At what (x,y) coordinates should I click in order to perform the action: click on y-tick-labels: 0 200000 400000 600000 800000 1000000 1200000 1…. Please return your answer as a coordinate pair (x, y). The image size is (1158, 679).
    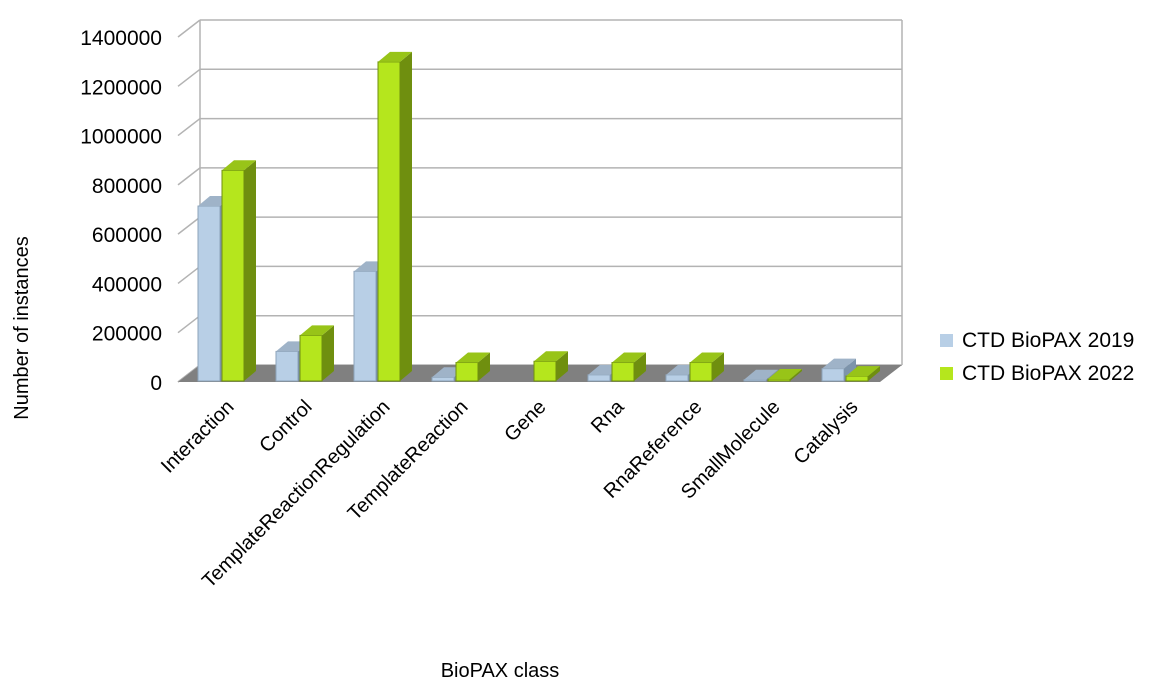
    Looking at the image, I should click on (121, 211).